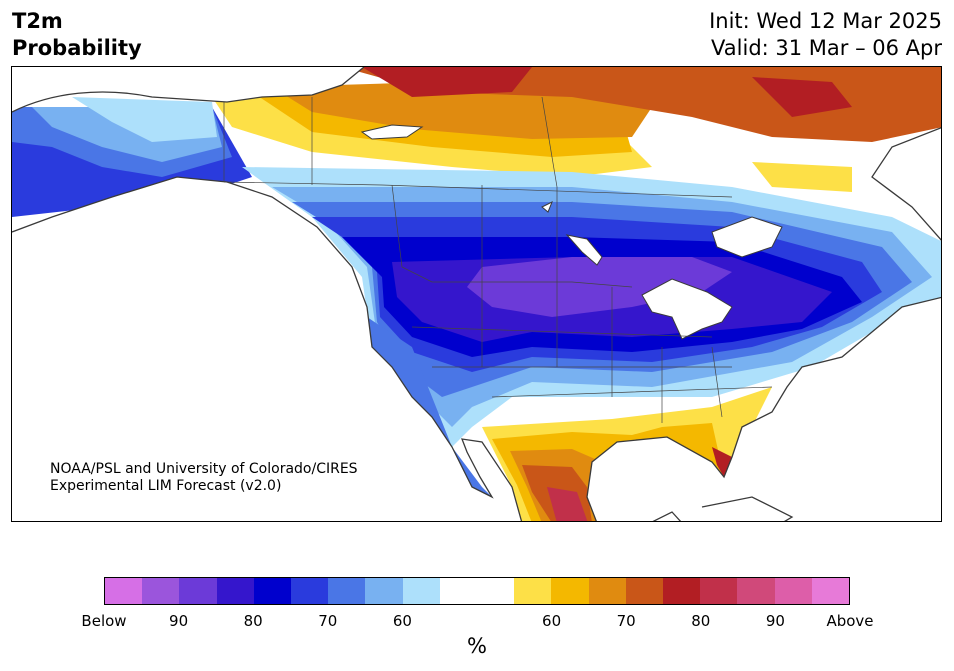  I want to click on lakes, so click(571, 232).